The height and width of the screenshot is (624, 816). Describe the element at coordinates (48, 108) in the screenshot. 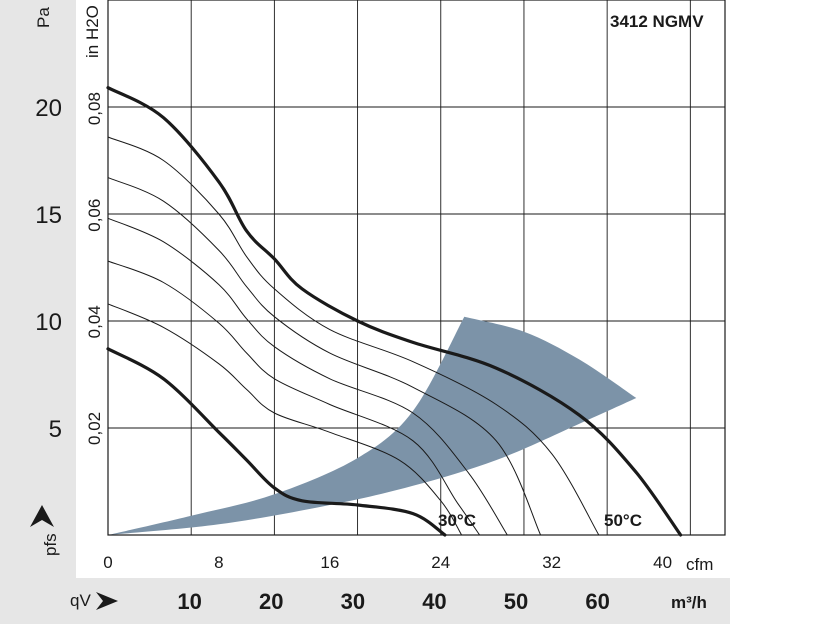

I see `pa-tick-label: 20` at that location.